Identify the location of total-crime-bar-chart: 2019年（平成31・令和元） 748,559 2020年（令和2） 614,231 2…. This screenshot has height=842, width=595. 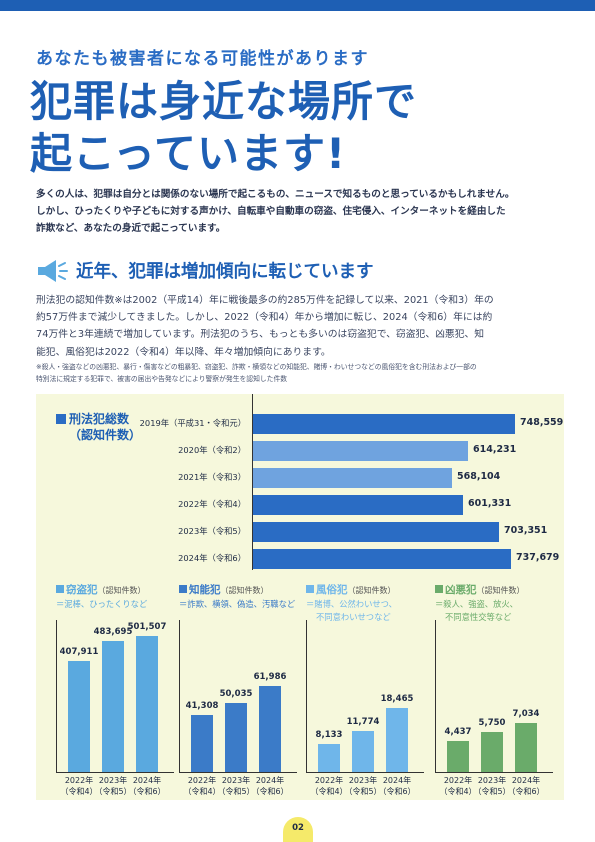
(352, 482).